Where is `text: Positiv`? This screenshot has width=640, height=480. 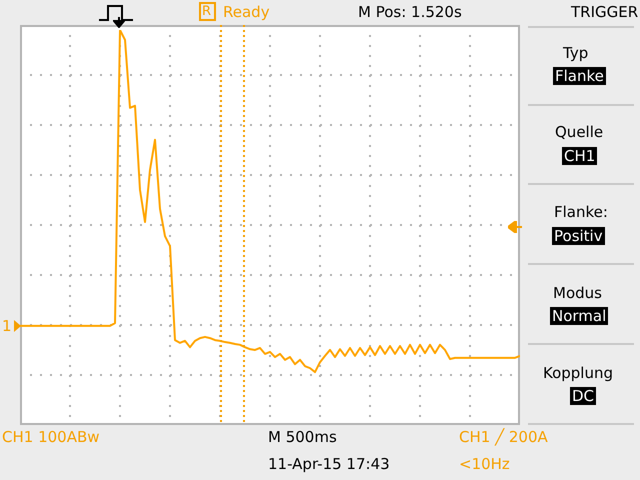 text: Positiv is located at coordinates (578, 236).